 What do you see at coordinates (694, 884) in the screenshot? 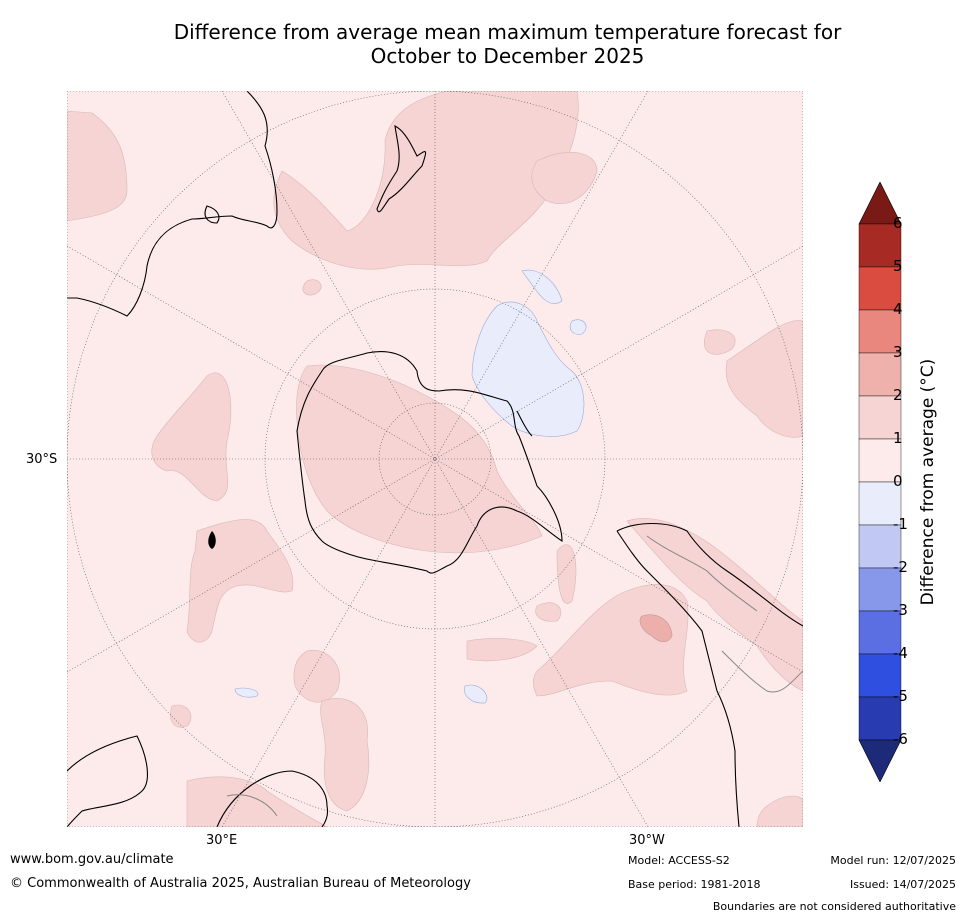
I see `footer-base-period: Base period: 1981-2018` at bounding box center [694, 884].